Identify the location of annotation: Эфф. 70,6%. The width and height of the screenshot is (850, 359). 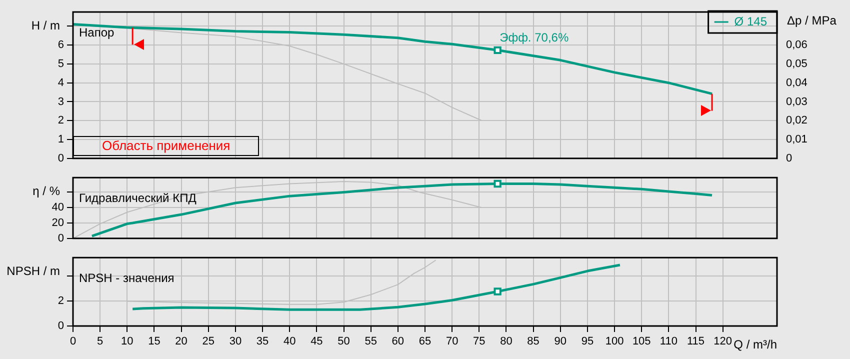
(534, 37).